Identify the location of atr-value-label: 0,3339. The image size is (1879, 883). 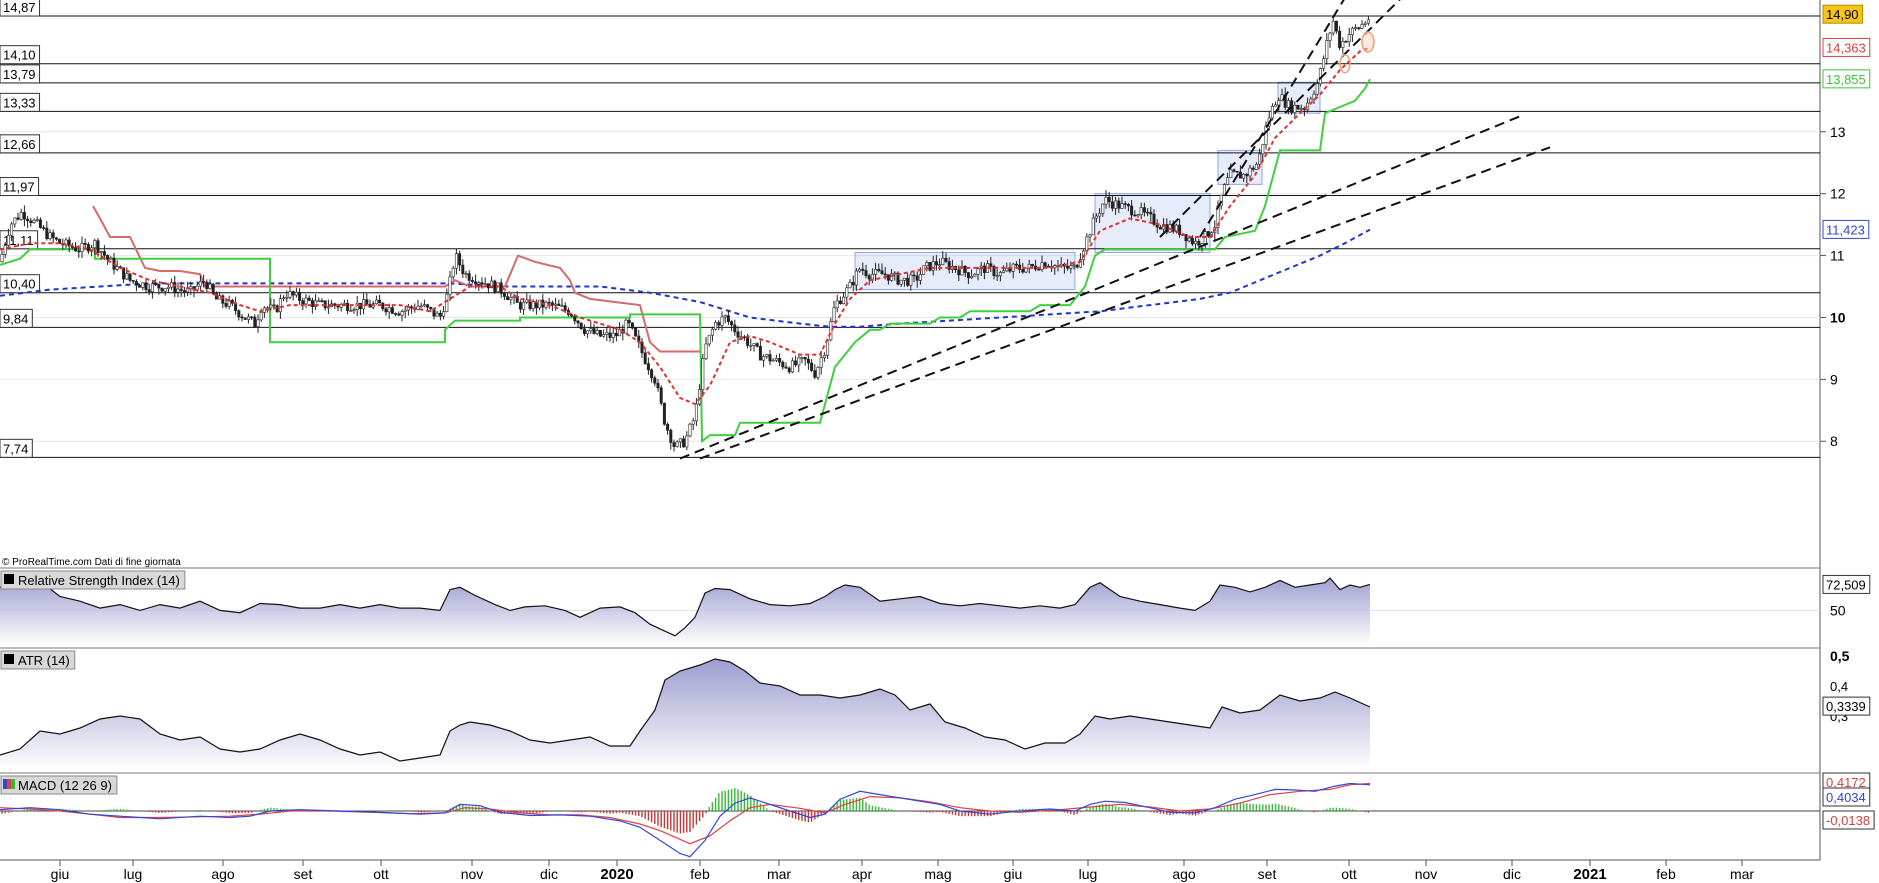
(1846, 706).